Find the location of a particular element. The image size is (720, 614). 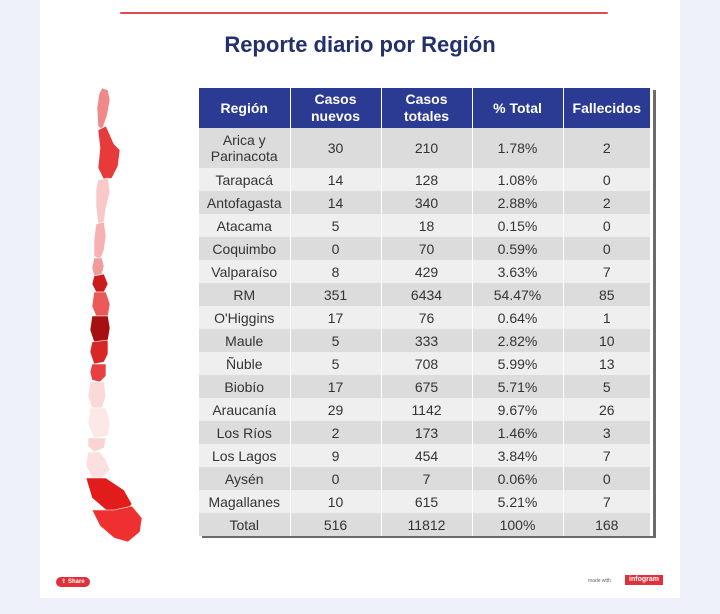

region-cell: O'Higgins is located at coordinates (245, 317).